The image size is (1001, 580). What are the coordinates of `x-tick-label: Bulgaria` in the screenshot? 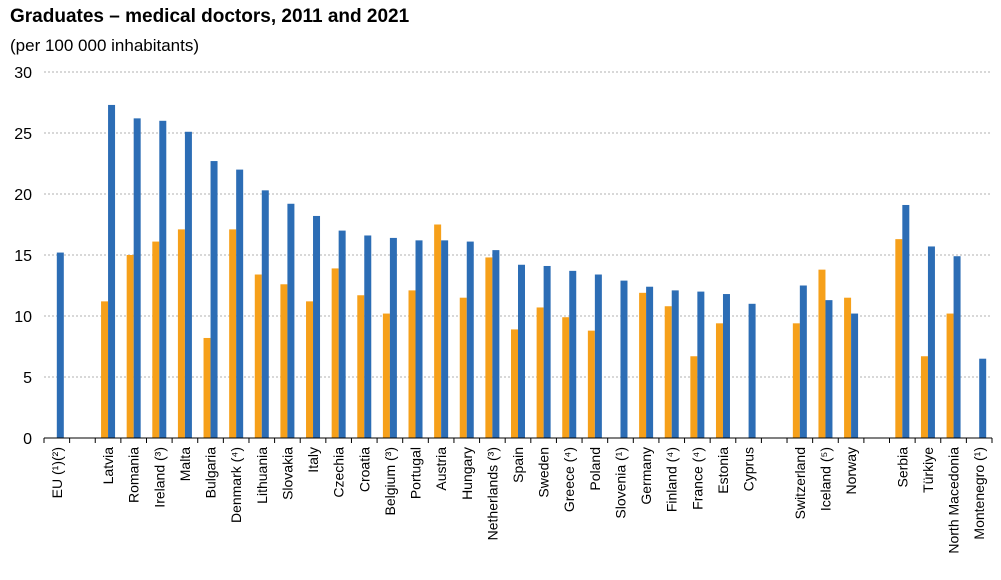 It's located at (211, 473).